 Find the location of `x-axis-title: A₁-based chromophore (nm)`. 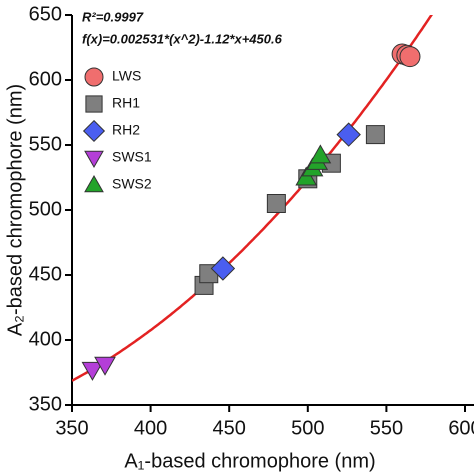

x-axis-title: A₁-based chromophore (nm) is located at coordinates (249, 461).